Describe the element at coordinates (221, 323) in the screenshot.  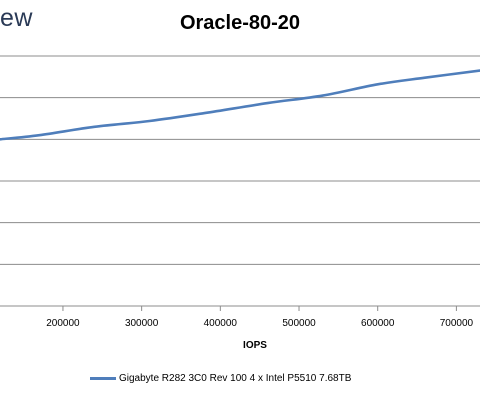
I see `x-tick-label: 400000` at that location.